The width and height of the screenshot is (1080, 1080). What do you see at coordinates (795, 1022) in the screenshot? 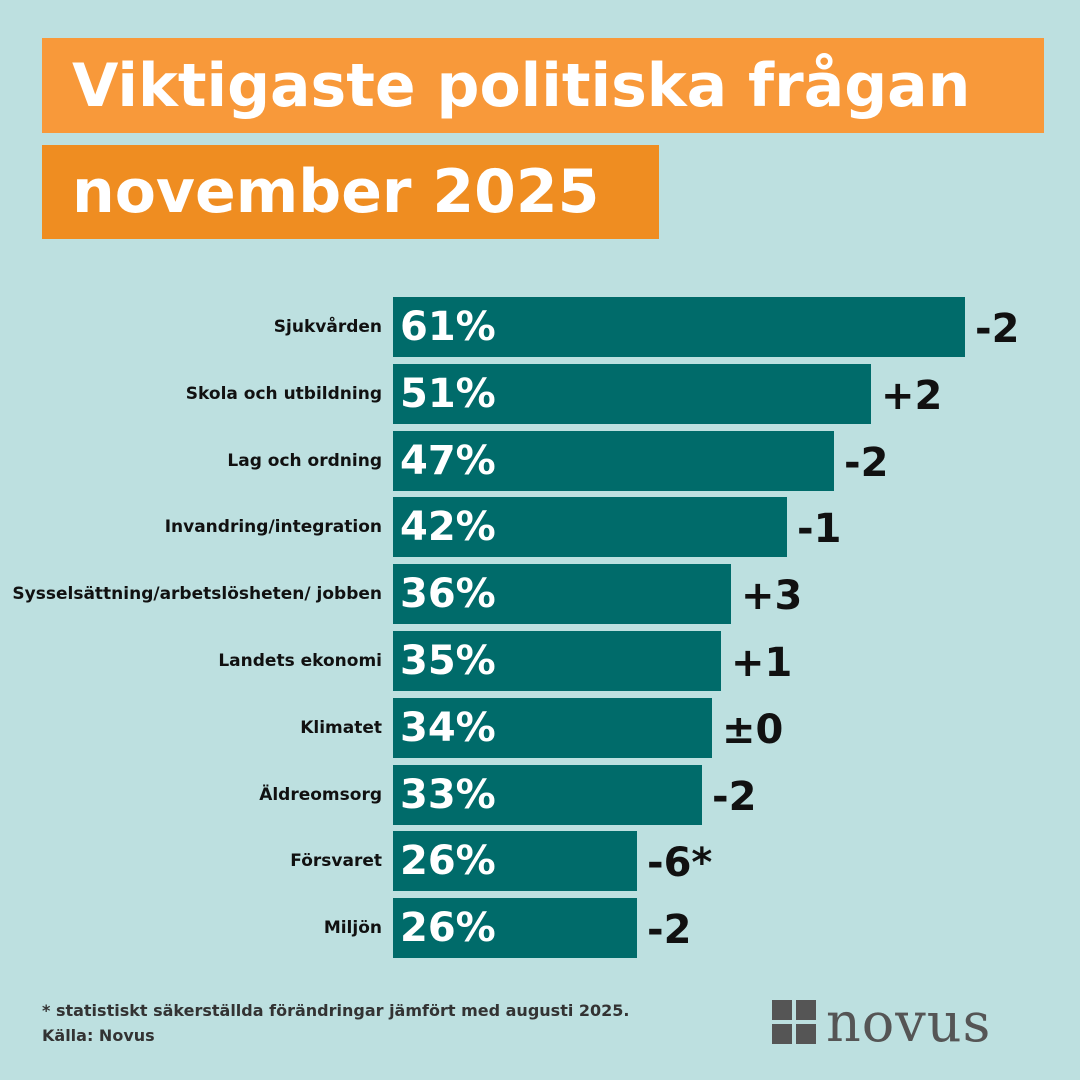
I see `novus-logo-mark-icon` at bounding box center [795, 1022].